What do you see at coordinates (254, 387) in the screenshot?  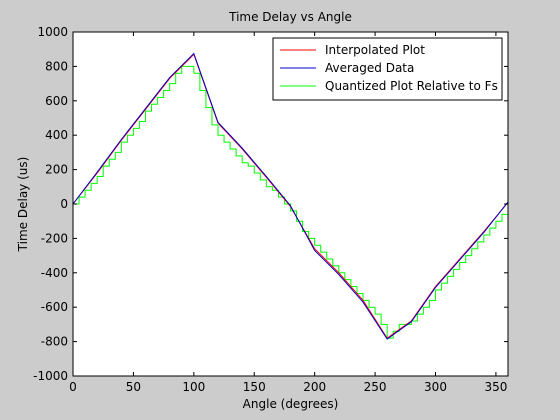 I see `x-tick-label: 150` at bounding box center [254, 387].